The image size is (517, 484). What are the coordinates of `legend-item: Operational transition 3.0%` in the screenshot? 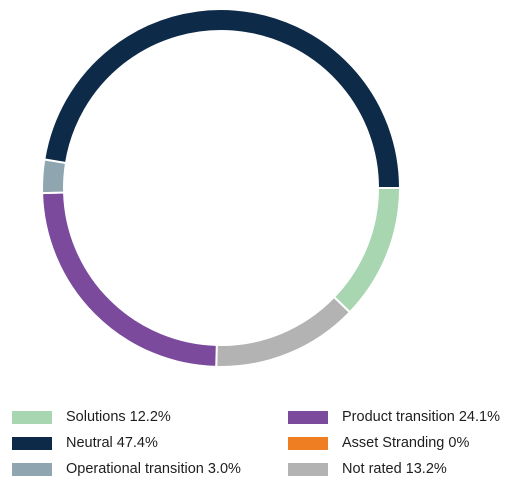 It's located at (126, 469).